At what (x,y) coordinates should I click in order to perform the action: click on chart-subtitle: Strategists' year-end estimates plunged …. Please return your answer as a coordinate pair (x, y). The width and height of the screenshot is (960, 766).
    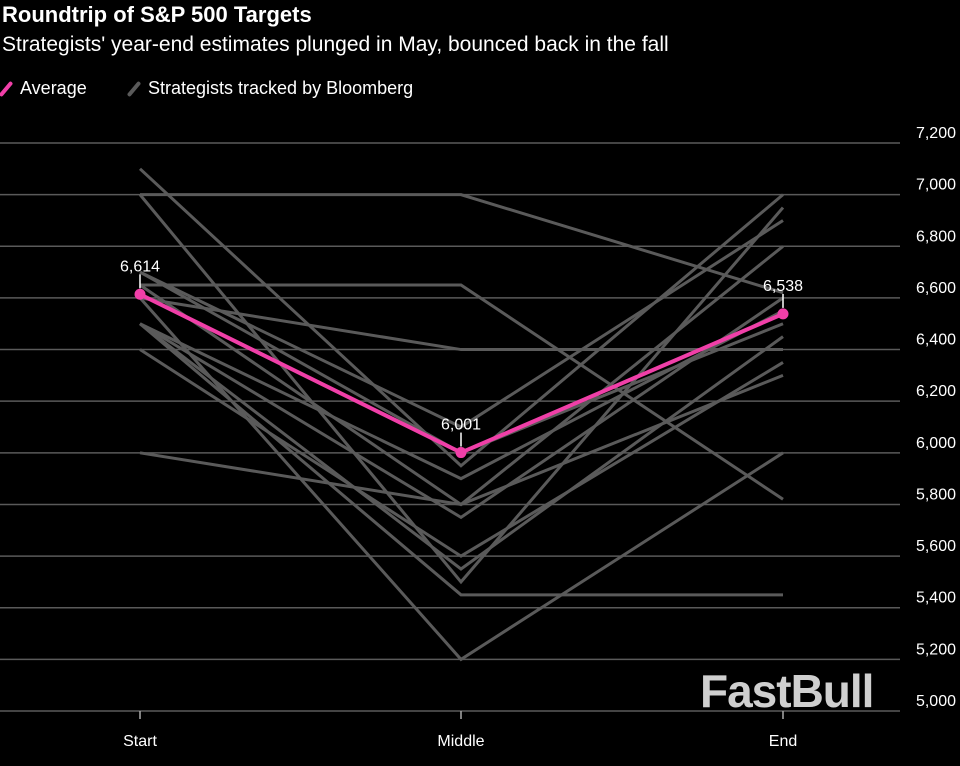
    Looking at the image, I should click on (335, 44).